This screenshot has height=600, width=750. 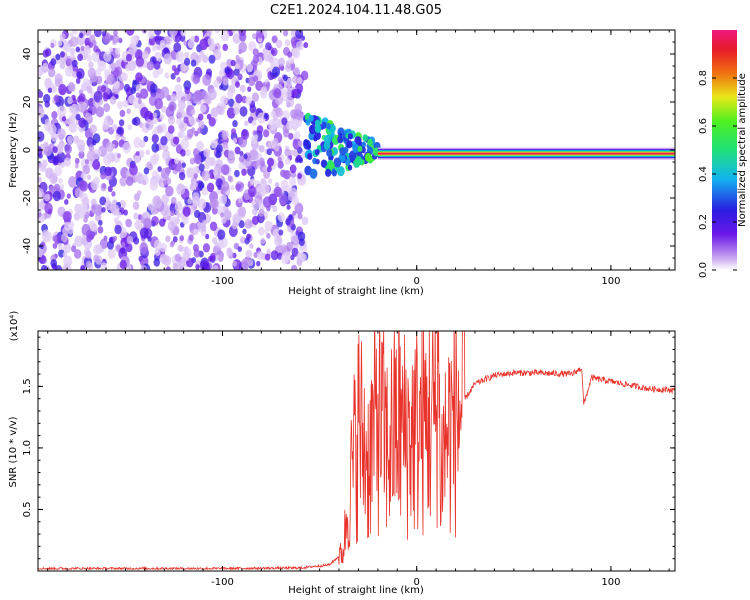 What do you see at coordinates (13, 451) in the screenshot?
I see `snr-ylabel: SNR (10 * v/v)` at bounding box center [13, 451].